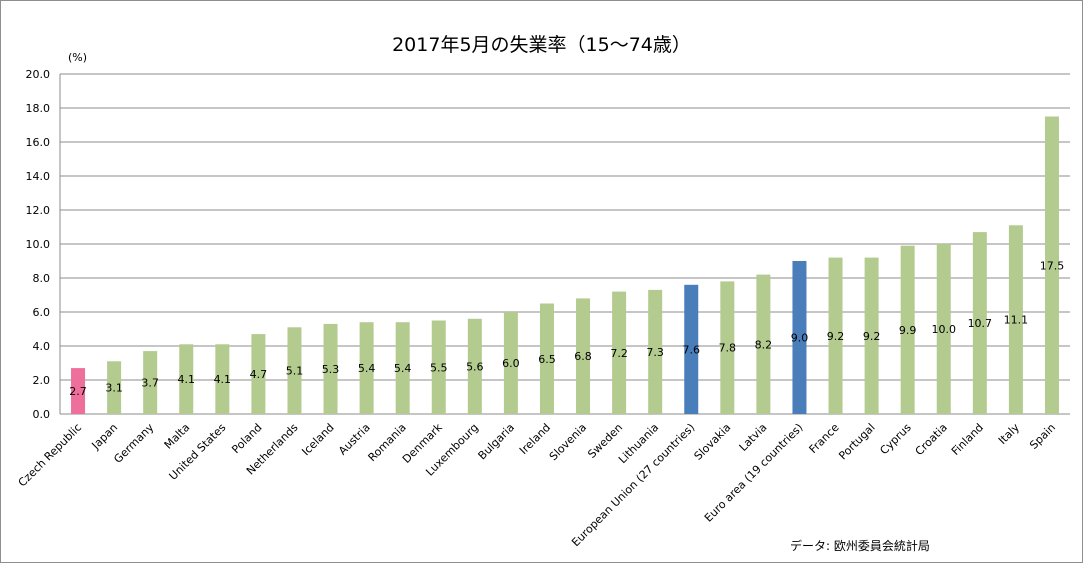  Describe the element at coordinates (50, 455) in the screenshot. I see `x-tick-label: Czech Republic` at that location.